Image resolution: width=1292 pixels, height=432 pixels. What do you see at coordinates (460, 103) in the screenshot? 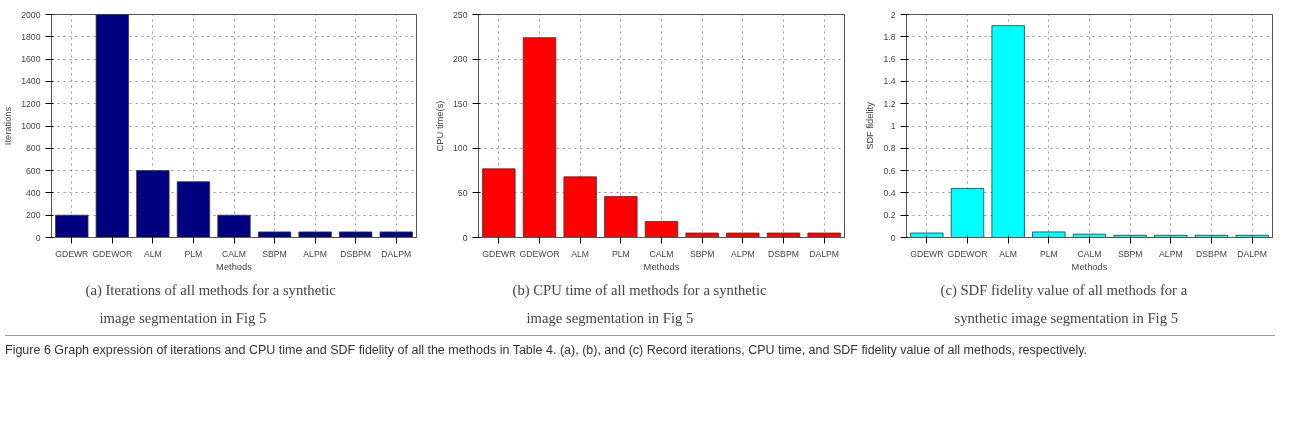
I see `y-tick-label: 150` at bounding box center [460, 103].